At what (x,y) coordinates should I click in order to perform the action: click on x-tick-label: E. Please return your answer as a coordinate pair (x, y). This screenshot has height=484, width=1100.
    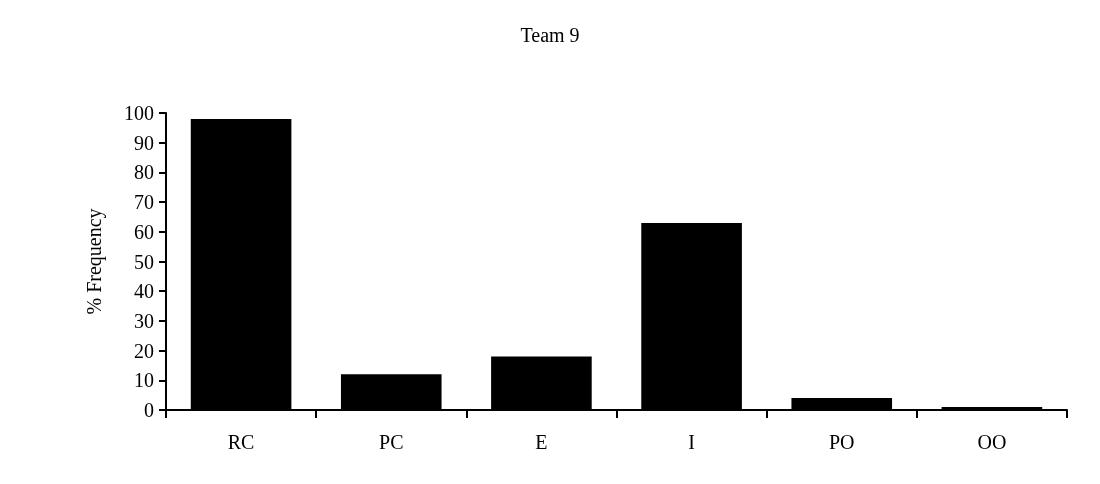
    Looking at the image, I should click on (541, 442).